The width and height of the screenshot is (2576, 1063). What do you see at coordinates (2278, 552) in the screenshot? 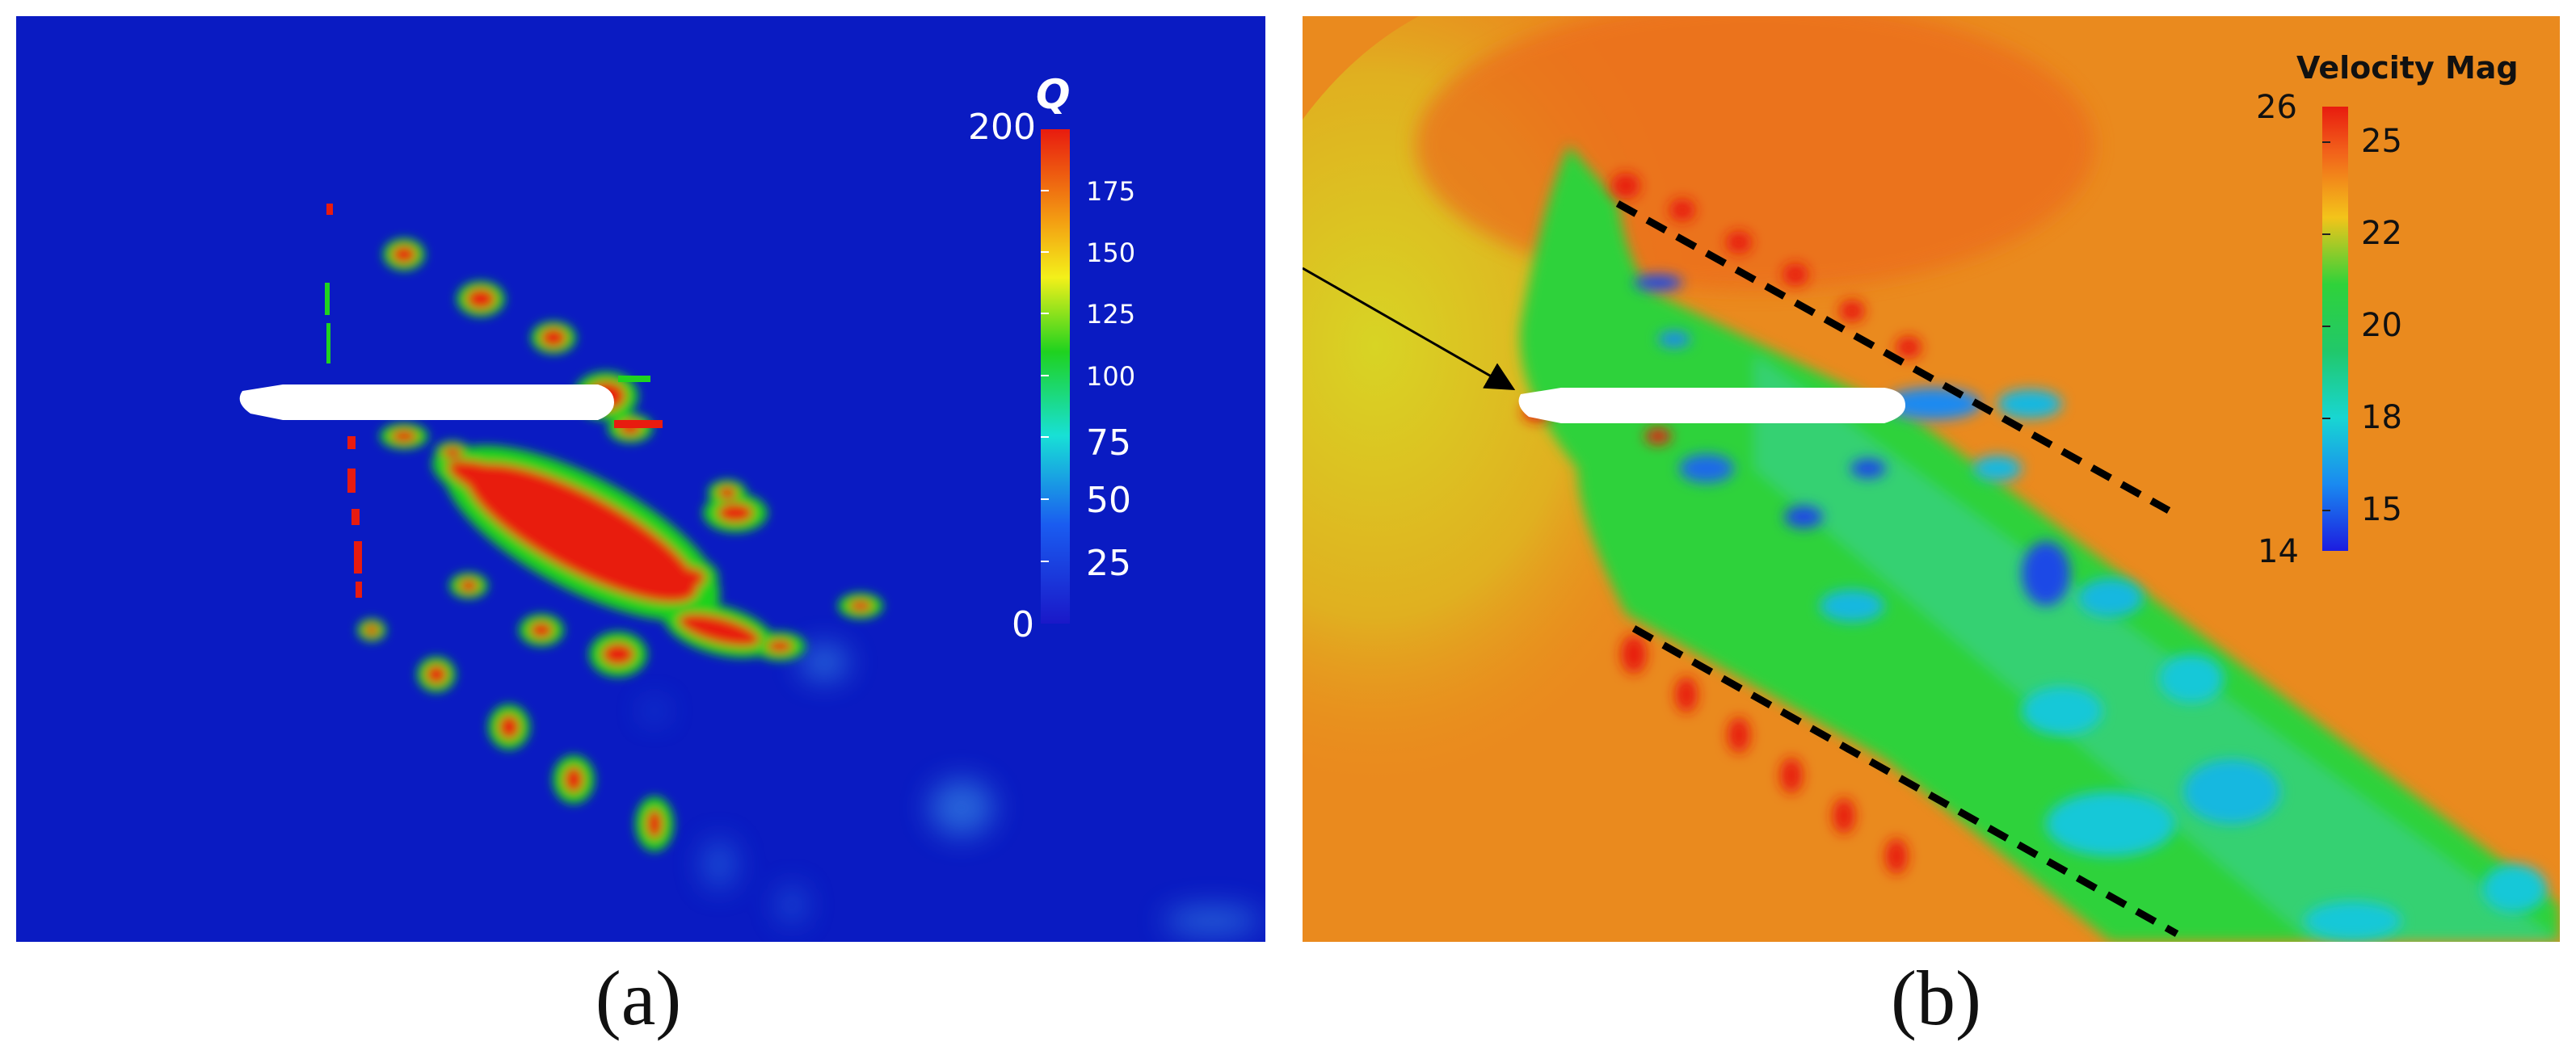
I see `velocity-colorbar-min-label: 14` at bounding box center [2278, 552].